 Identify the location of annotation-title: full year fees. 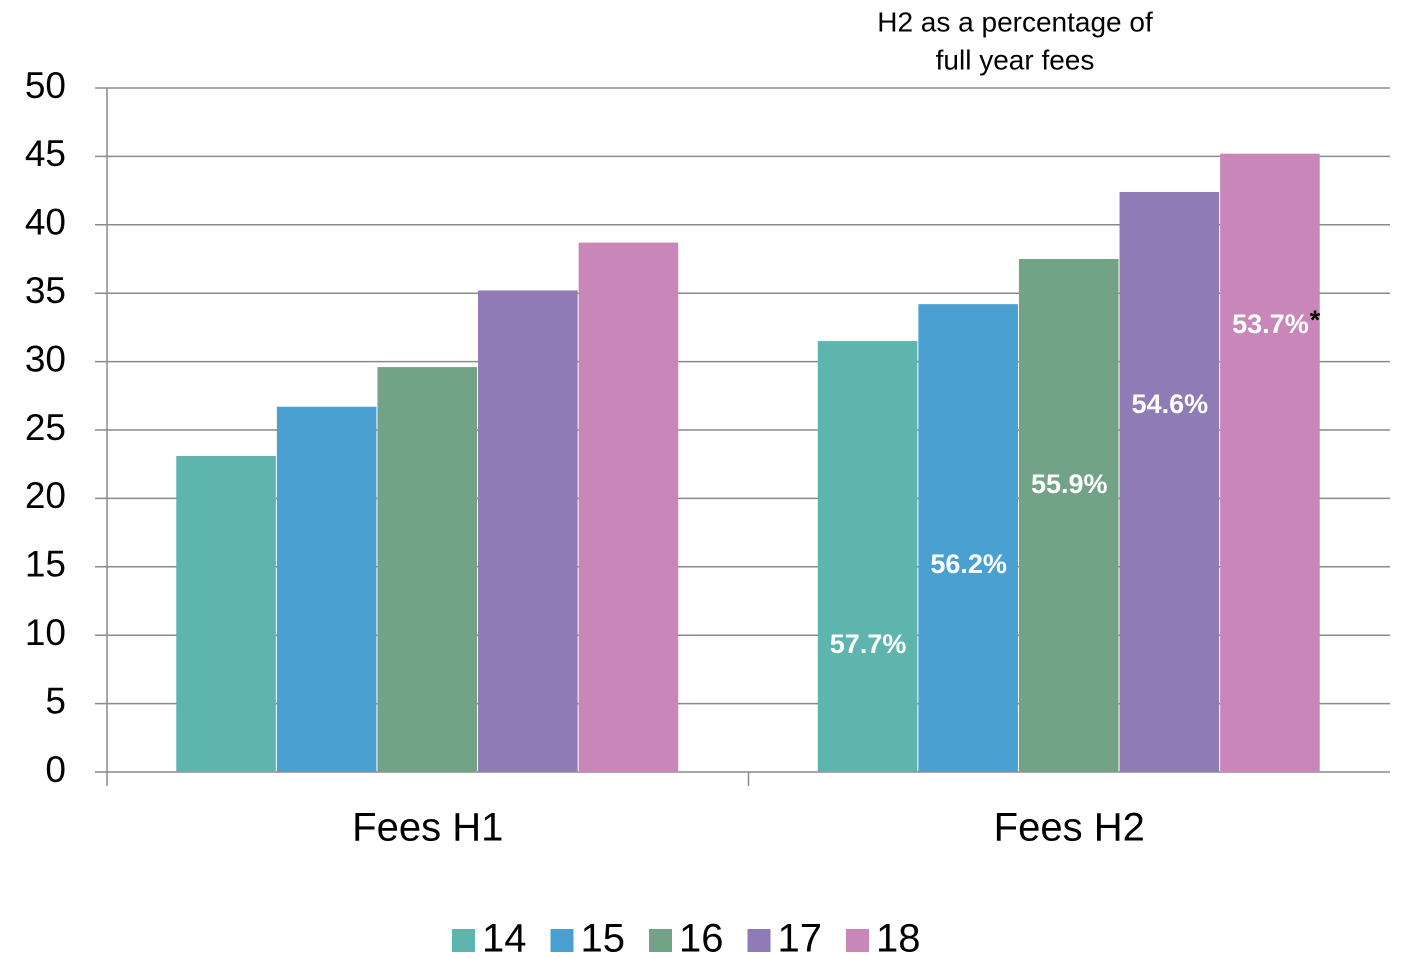
(1015, 59).